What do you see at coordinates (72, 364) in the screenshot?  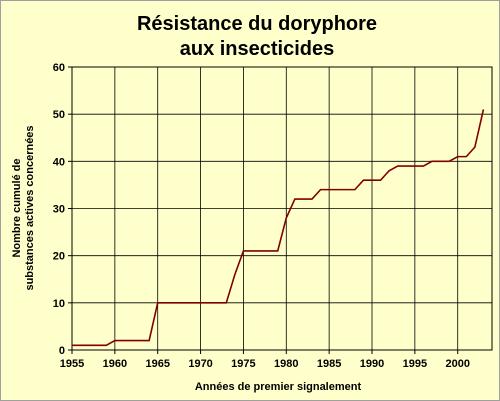 I see `x-tick-label: 1955` at bounding box center [72, 364].